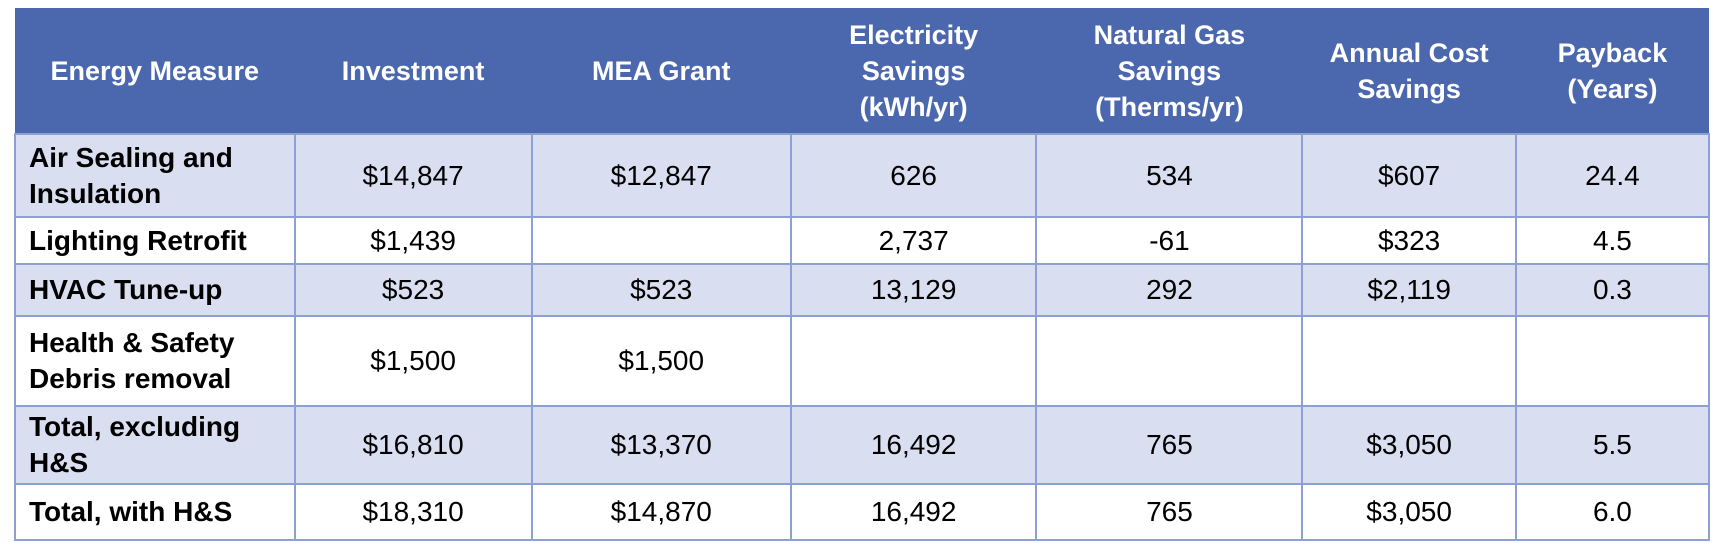  Describe the element at coordinates (1612, 71) in the screenshot. I see `column-header-payback_years: Payback (Years)` at that location.